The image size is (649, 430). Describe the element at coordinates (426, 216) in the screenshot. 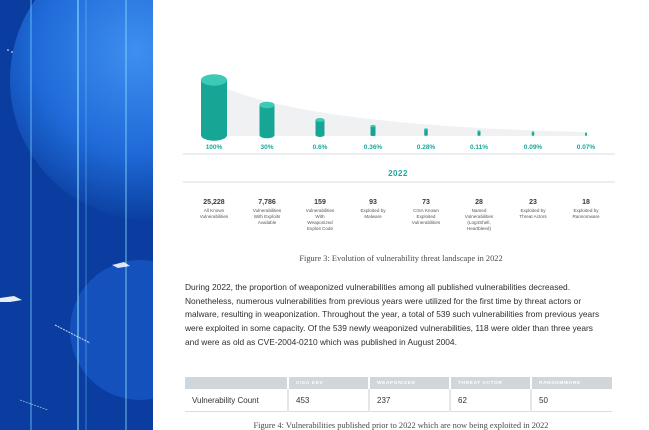

I see `stage-label: CISA Known Exploited Vulnerabilities` at that location.